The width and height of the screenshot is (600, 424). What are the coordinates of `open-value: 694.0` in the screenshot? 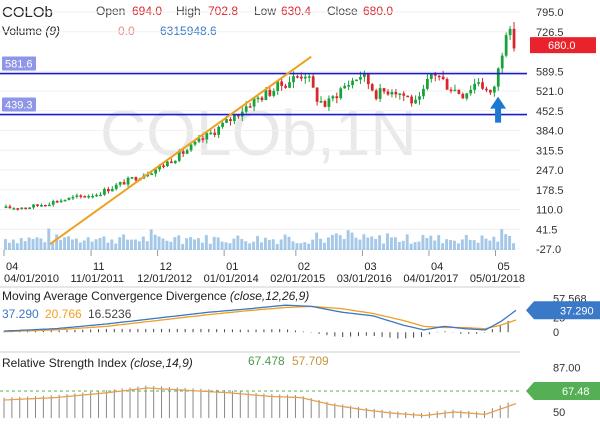 It's located at (147, 11).